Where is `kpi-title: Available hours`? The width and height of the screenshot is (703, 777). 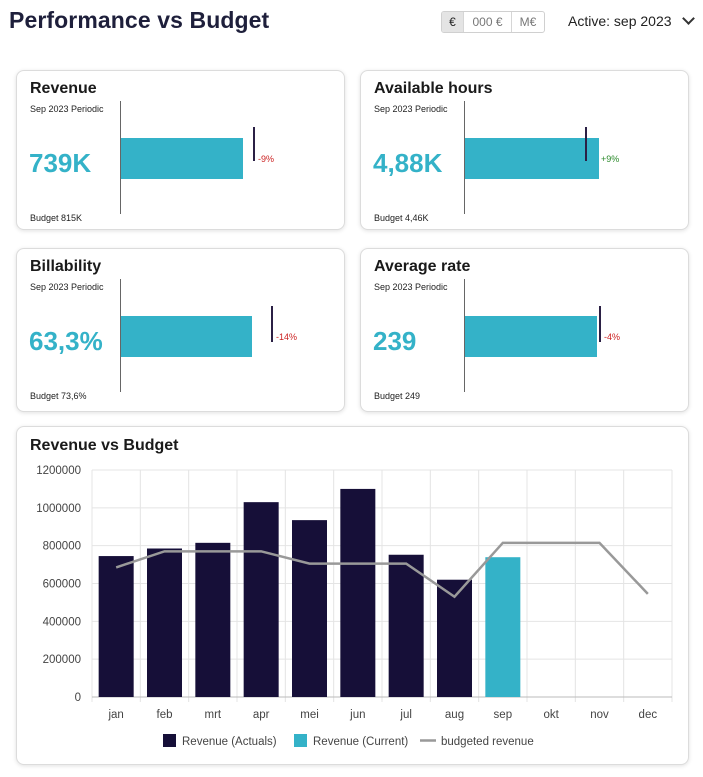 kpi-title: Available hours is located at coordinates (433, 88).